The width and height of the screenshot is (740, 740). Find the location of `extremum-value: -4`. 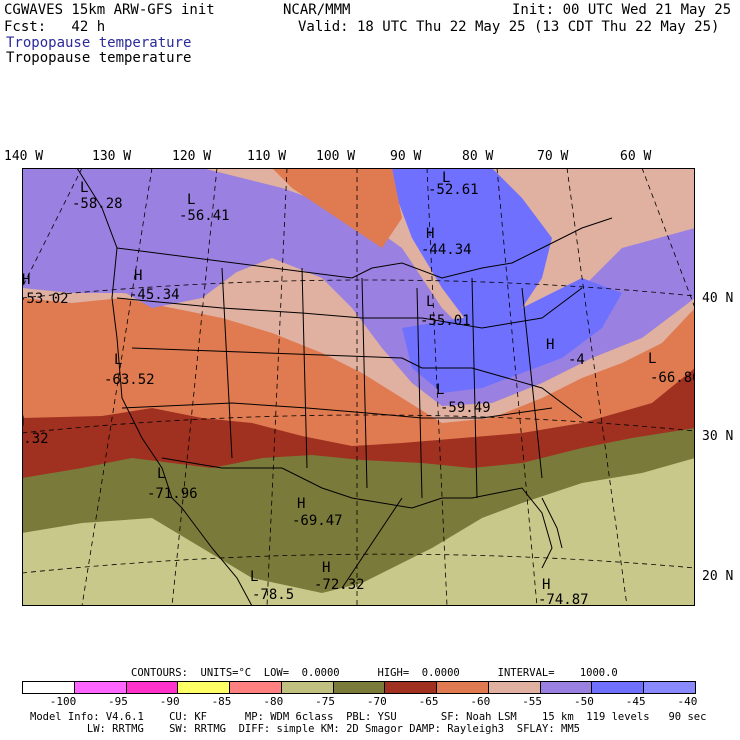

extremum-value: -4 is located at coordinates (576, 360).